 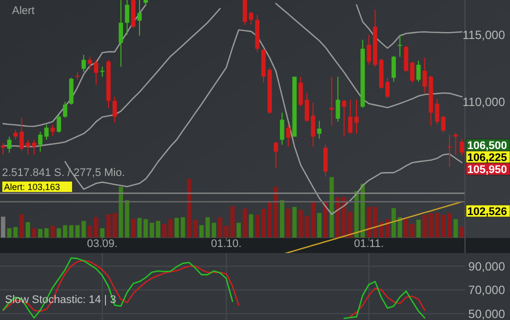 What do you see at coordinates (487, 146) in the screenshot?
I see `text: 106,500` at bounding box center [487, 146].